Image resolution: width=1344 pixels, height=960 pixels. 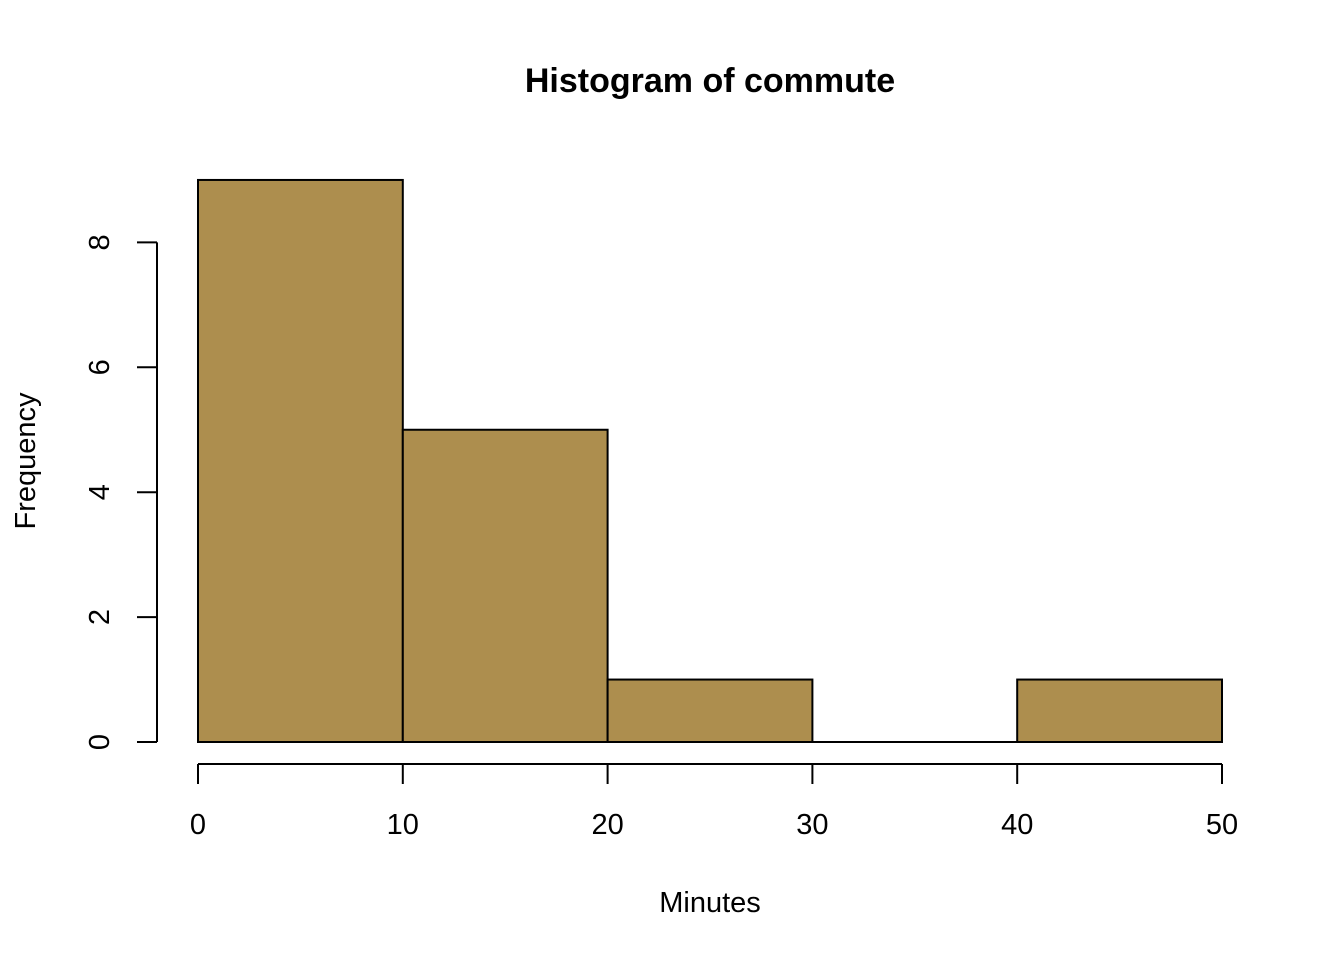 I want to click on y-tick-label: 4, so click(x=100, y=492).